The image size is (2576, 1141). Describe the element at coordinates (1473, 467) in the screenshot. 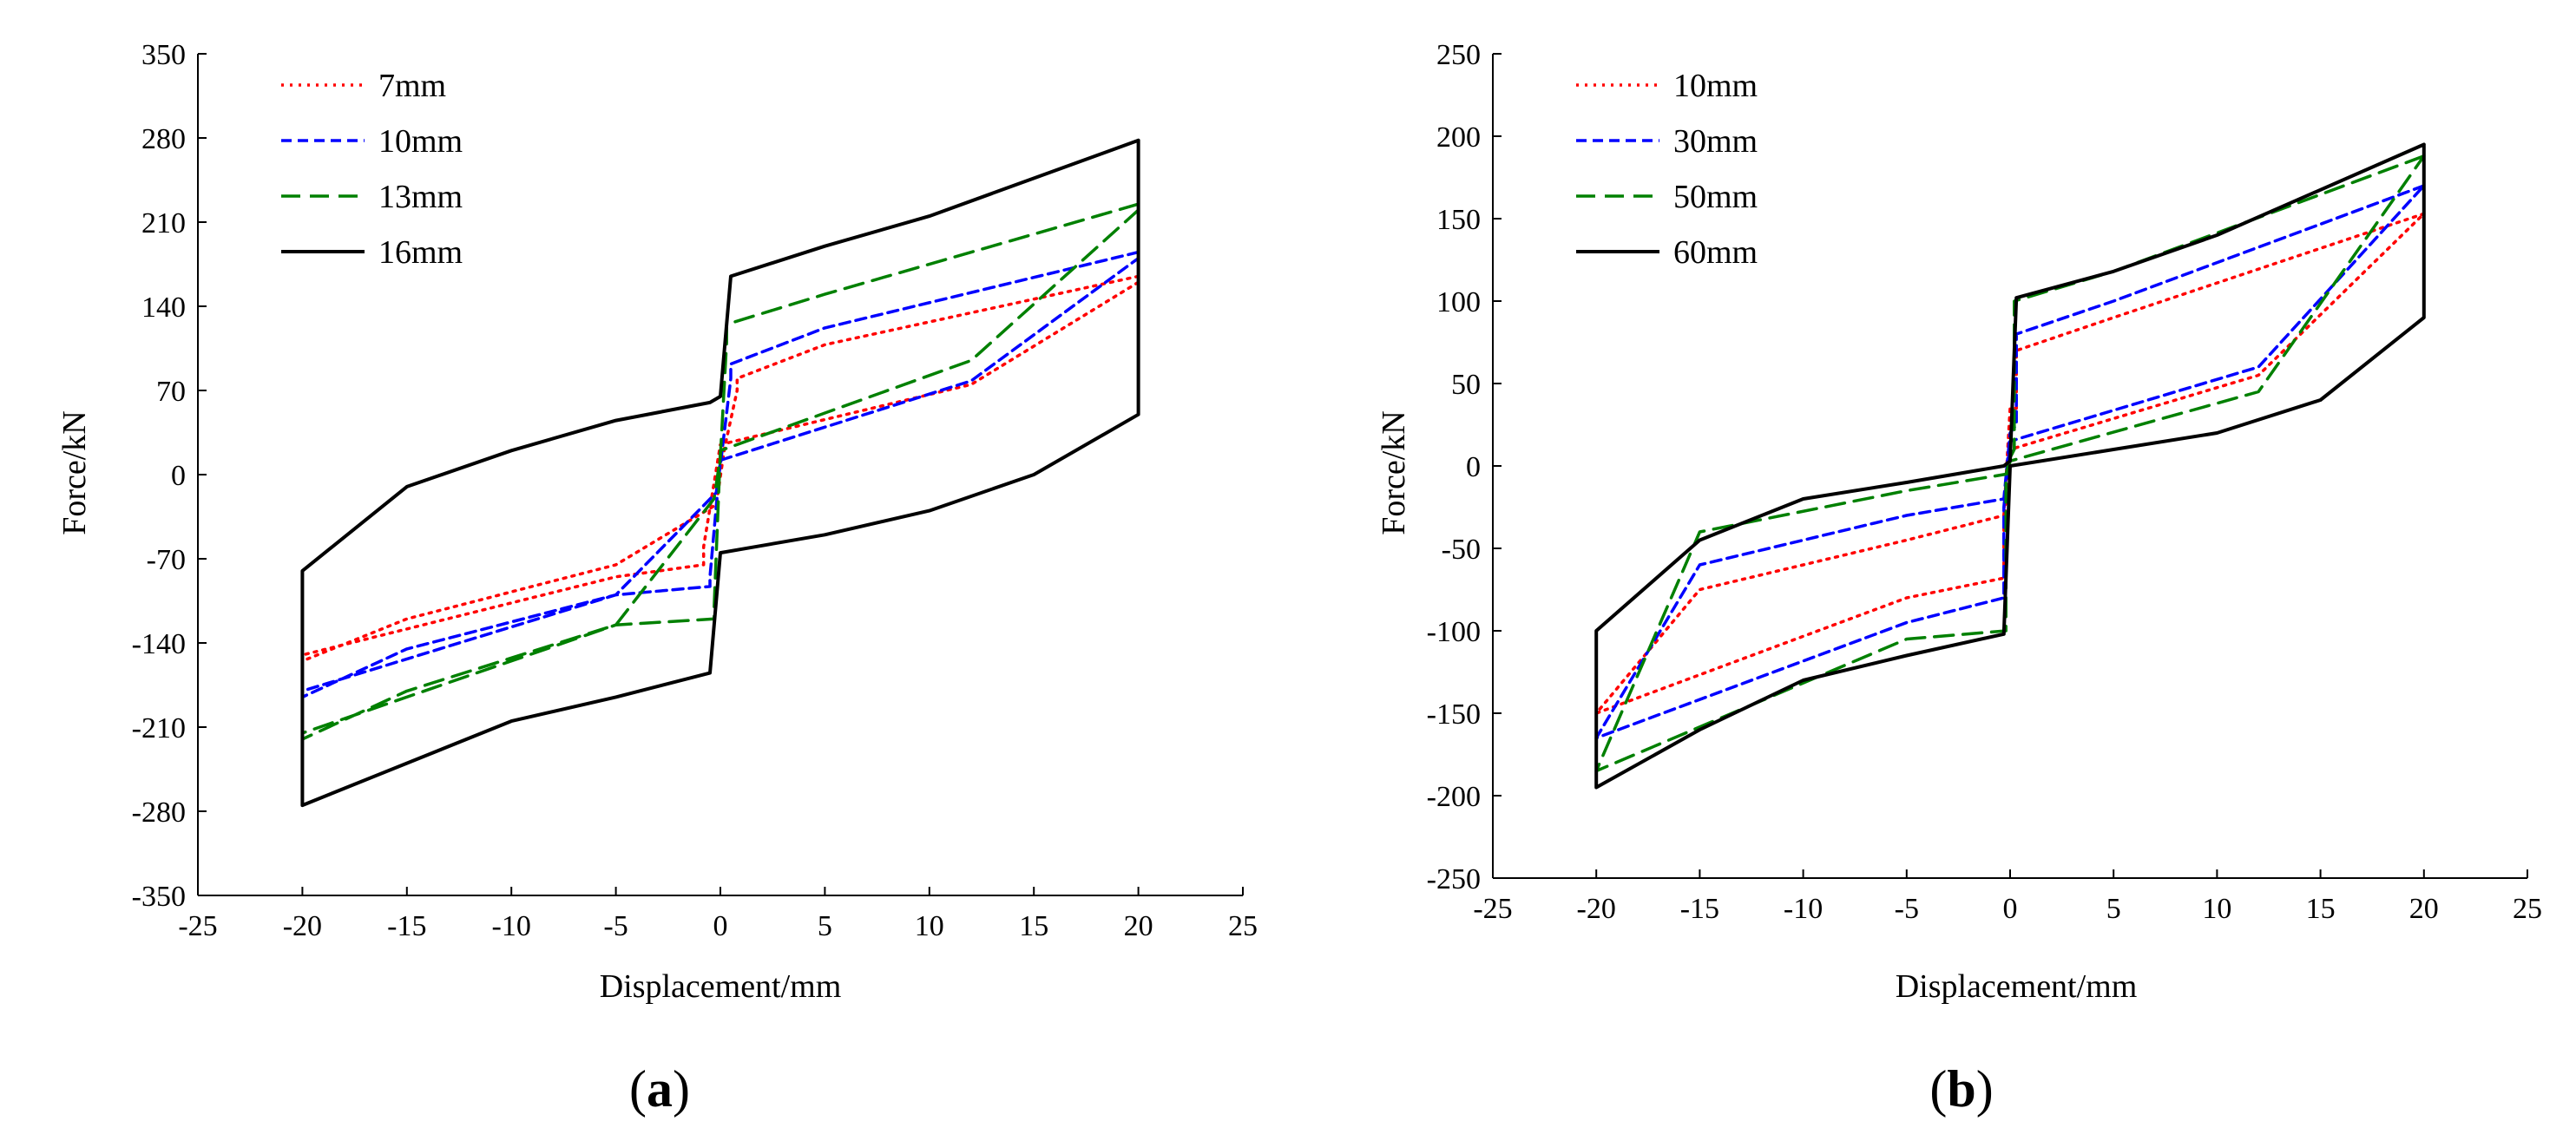

I see `y-tick-label-b: 0` at that location.